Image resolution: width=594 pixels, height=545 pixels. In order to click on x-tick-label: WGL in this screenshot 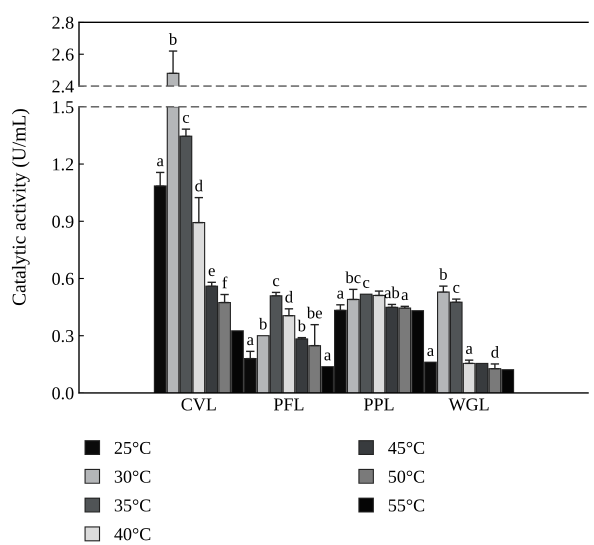, I will do `click(468, 404)`.